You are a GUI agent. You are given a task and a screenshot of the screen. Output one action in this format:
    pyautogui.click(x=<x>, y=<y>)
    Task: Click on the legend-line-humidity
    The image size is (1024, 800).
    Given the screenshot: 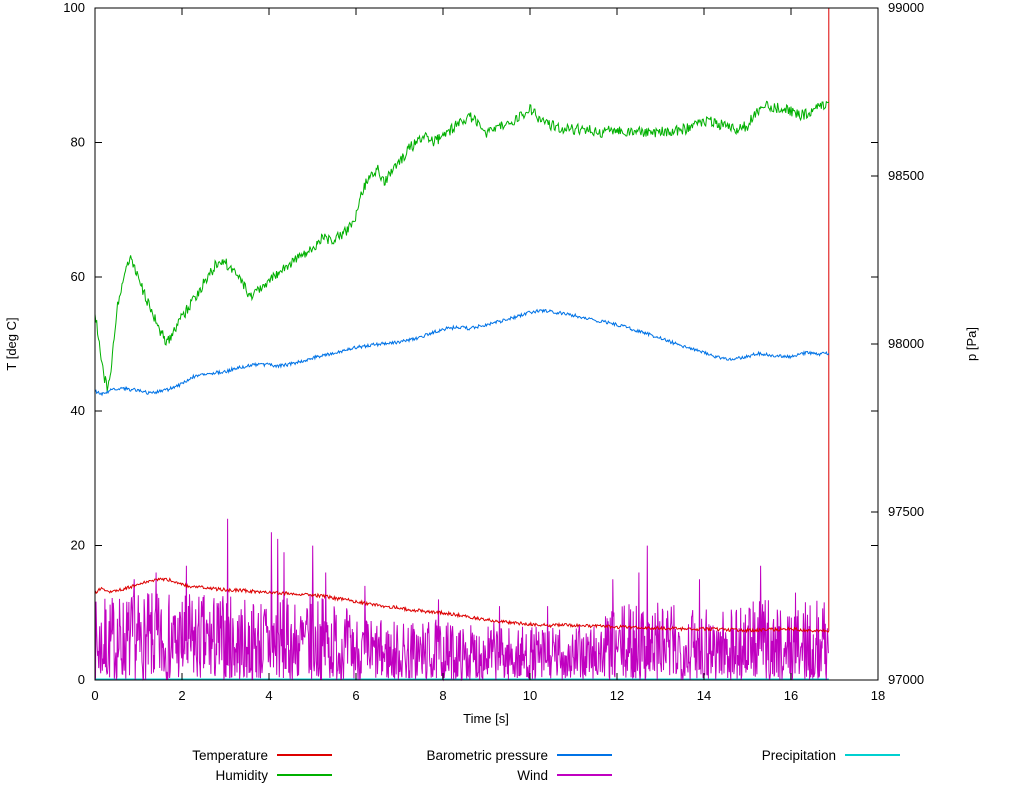 What is the action you would take?
    pyautogui.click(x=304, y=775)
    